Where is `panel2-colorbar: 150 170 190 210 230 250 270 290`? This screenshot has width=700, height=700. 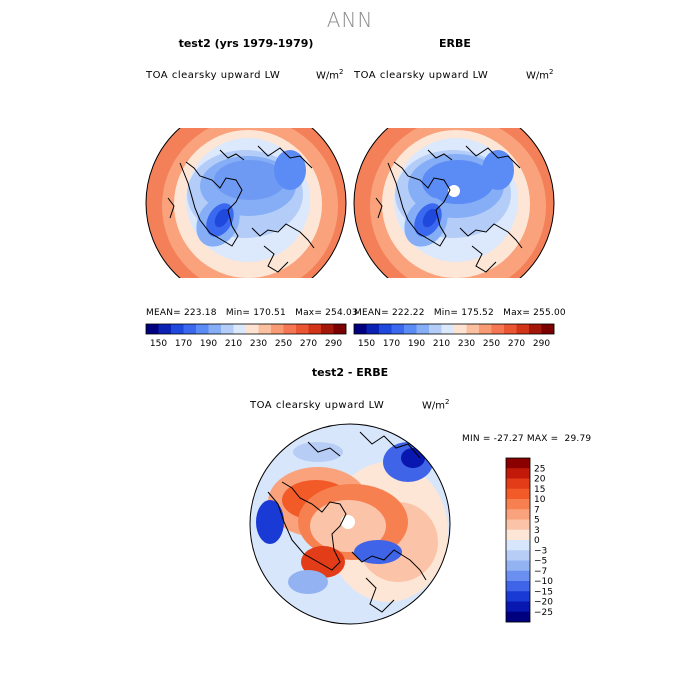 panel2-colorbar: 150 170 190 210 230 250 270 290 is located at coordinates (454, 335).